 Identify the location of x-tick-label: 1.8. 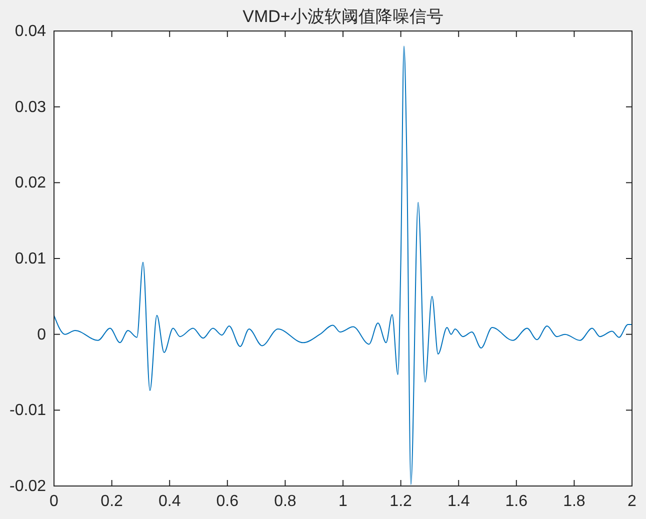
(574, 501).